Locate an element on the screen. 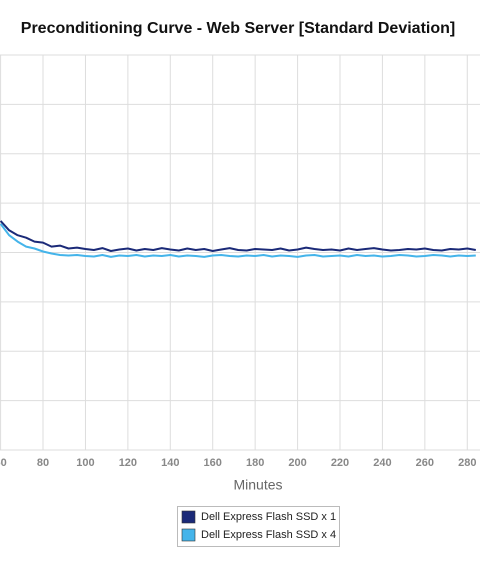  x-tick-label: 220 is located at coordinates (340, 463).